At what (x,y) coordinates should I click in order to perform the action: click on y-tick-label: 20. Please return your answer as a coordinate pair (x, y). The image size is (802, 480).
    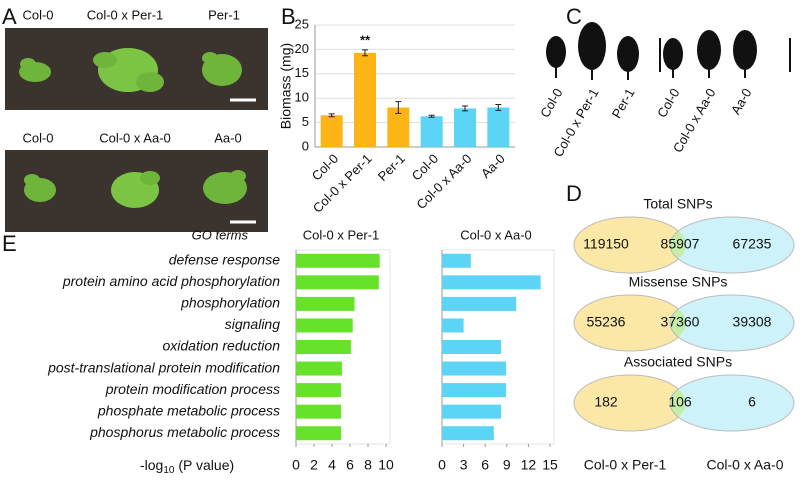
    Looking at the image, I should click on (302, 48).